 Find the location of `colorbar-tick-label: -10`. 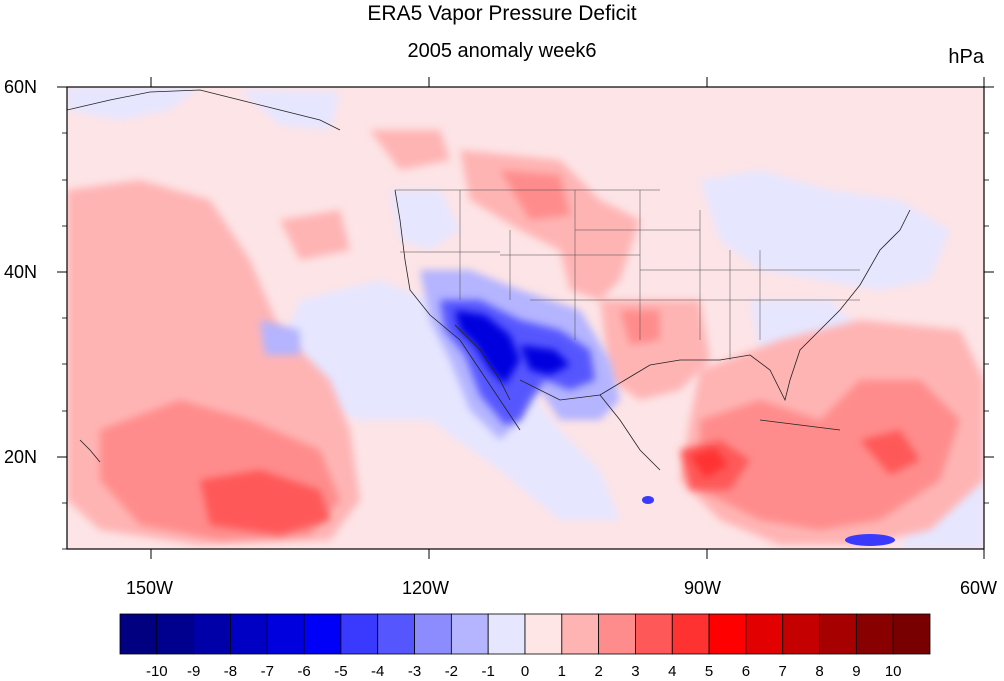

colorbar-tick-label: -10 is located at coordinates (156, 671).